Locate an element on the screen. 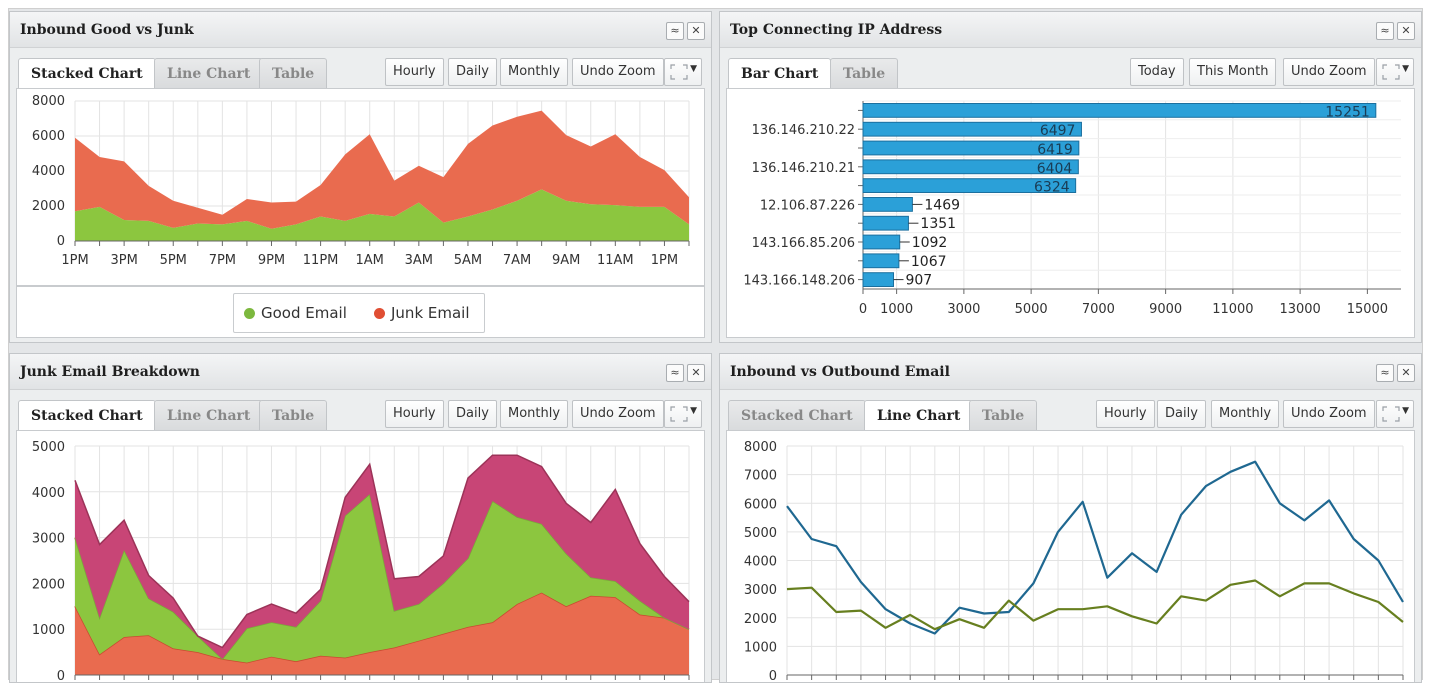  y-tick-label: 12.106.87.226 is located at coordinates (807, 205).